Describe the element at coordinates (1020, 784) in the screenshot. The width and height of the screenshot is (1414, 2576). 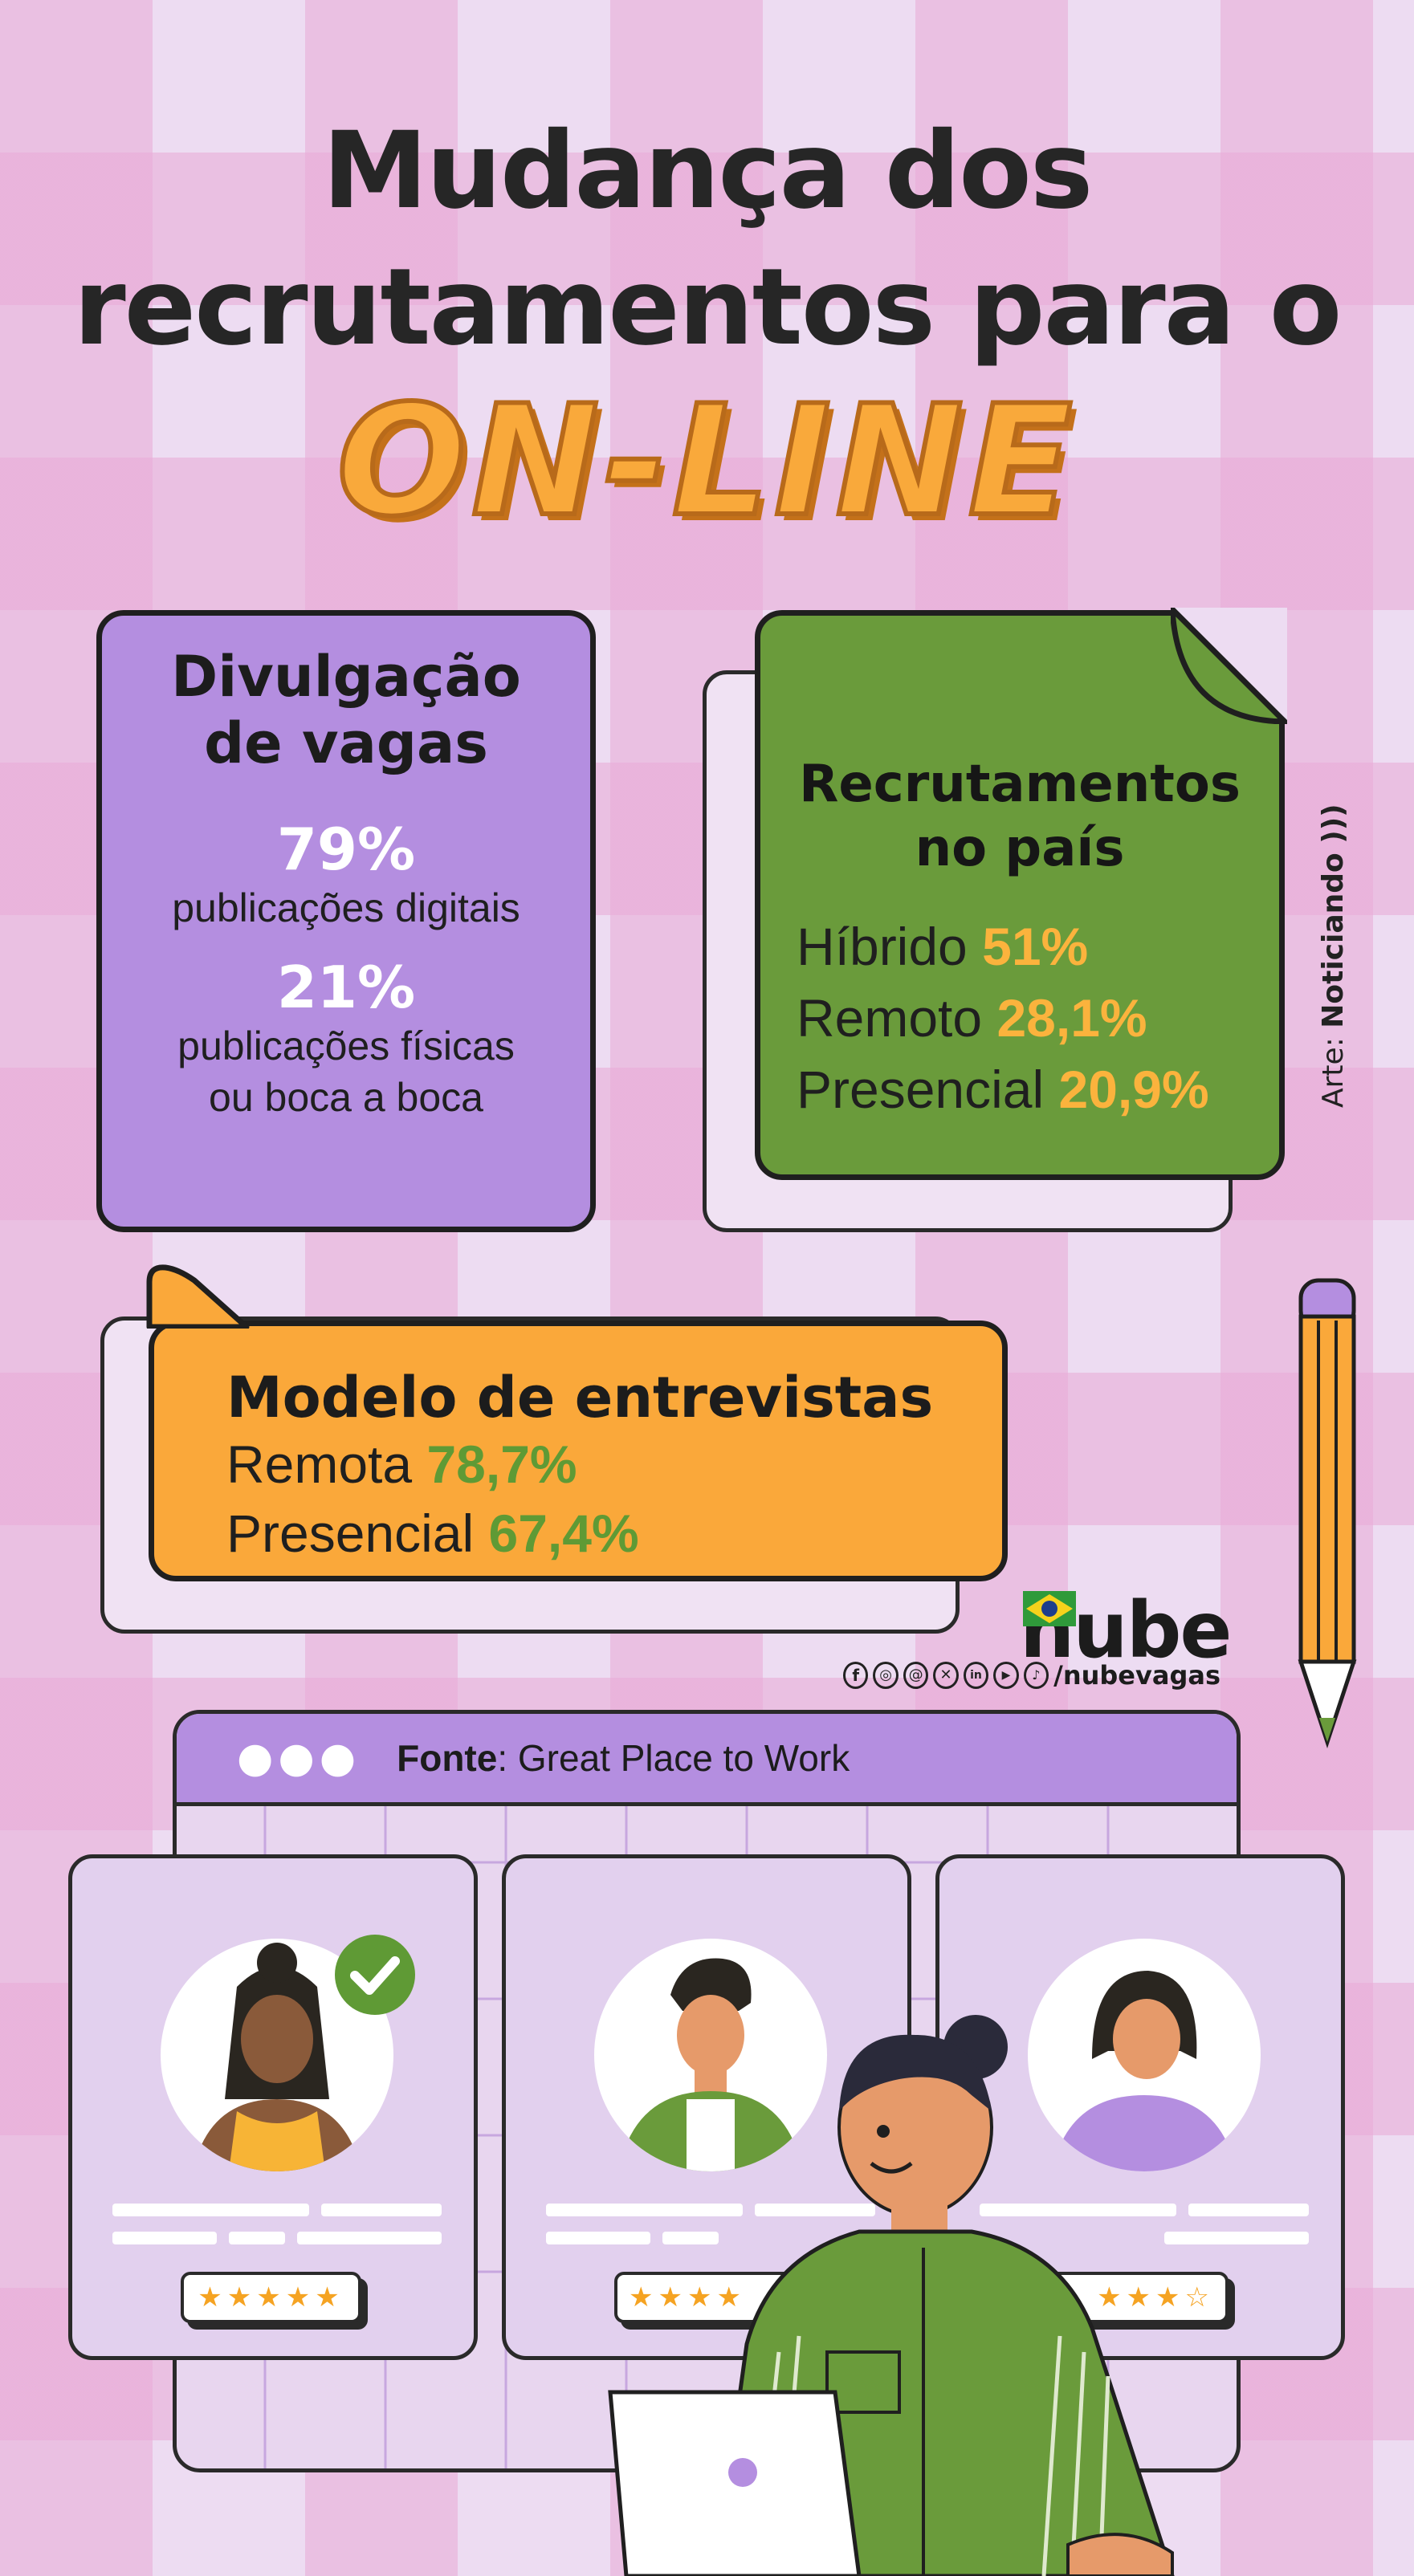
I see `recrutamentos-title-1: Recrutamentos` at that location.